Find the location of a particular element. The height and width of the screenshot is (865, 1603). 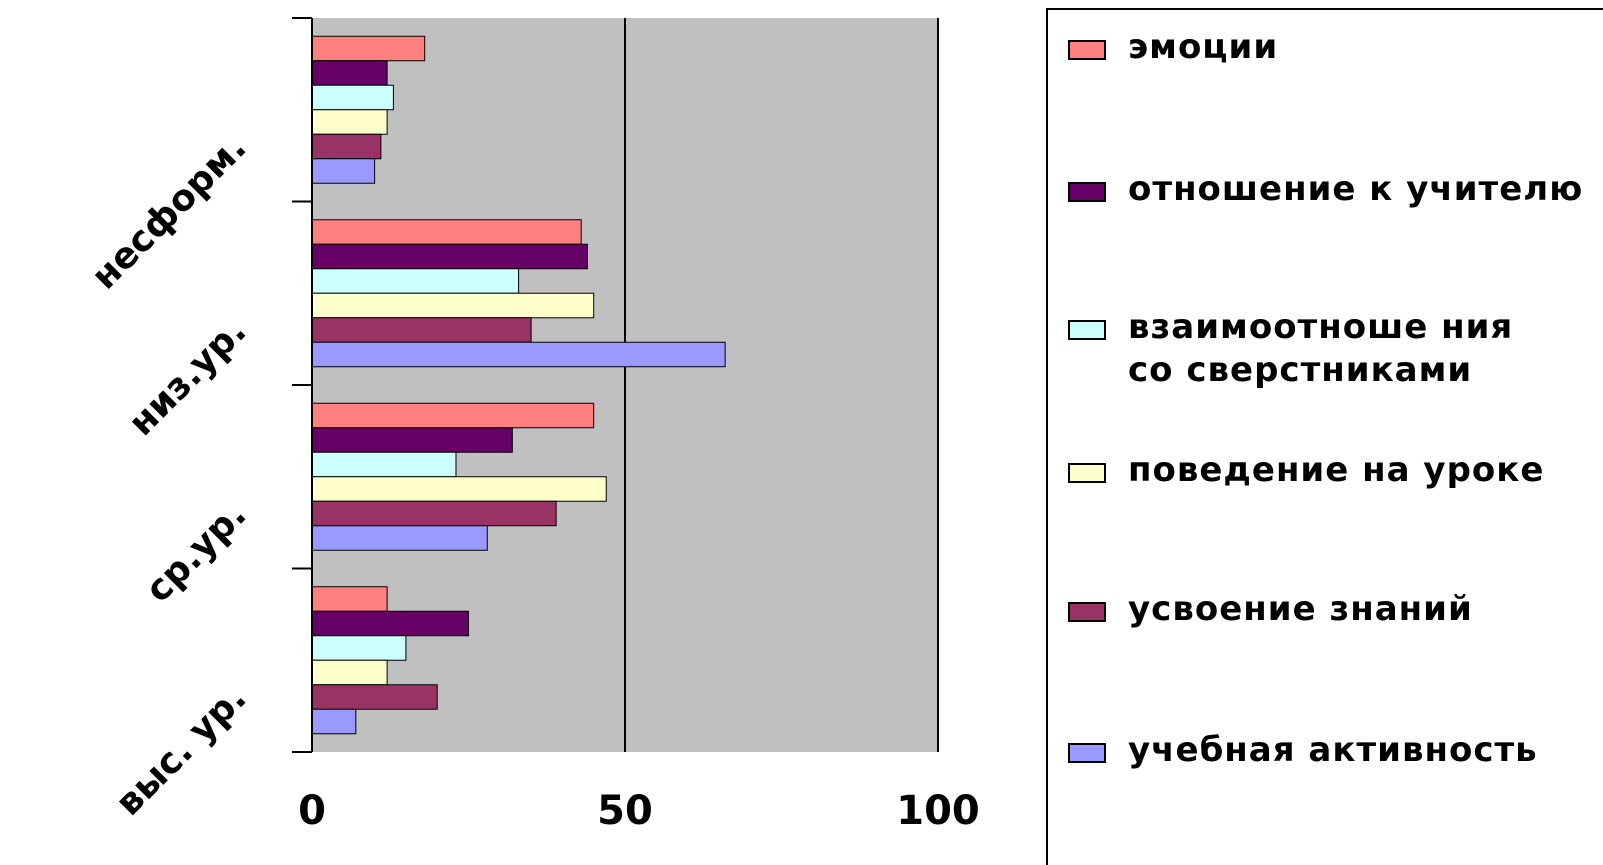

x-axis-labels: 0 50 100 is located at coordinates (639, 811).